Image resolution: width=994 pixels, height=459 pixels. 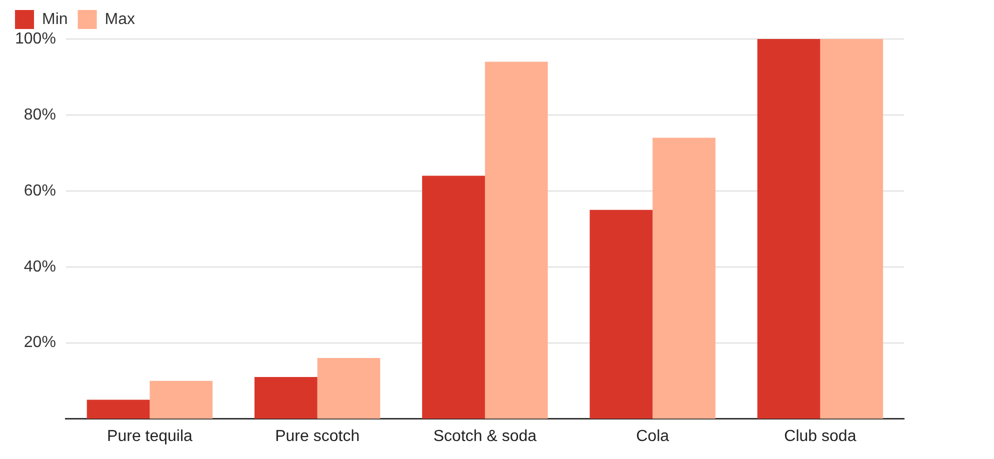 I want to click on legend-label: Min, so click(x=55, y=19).